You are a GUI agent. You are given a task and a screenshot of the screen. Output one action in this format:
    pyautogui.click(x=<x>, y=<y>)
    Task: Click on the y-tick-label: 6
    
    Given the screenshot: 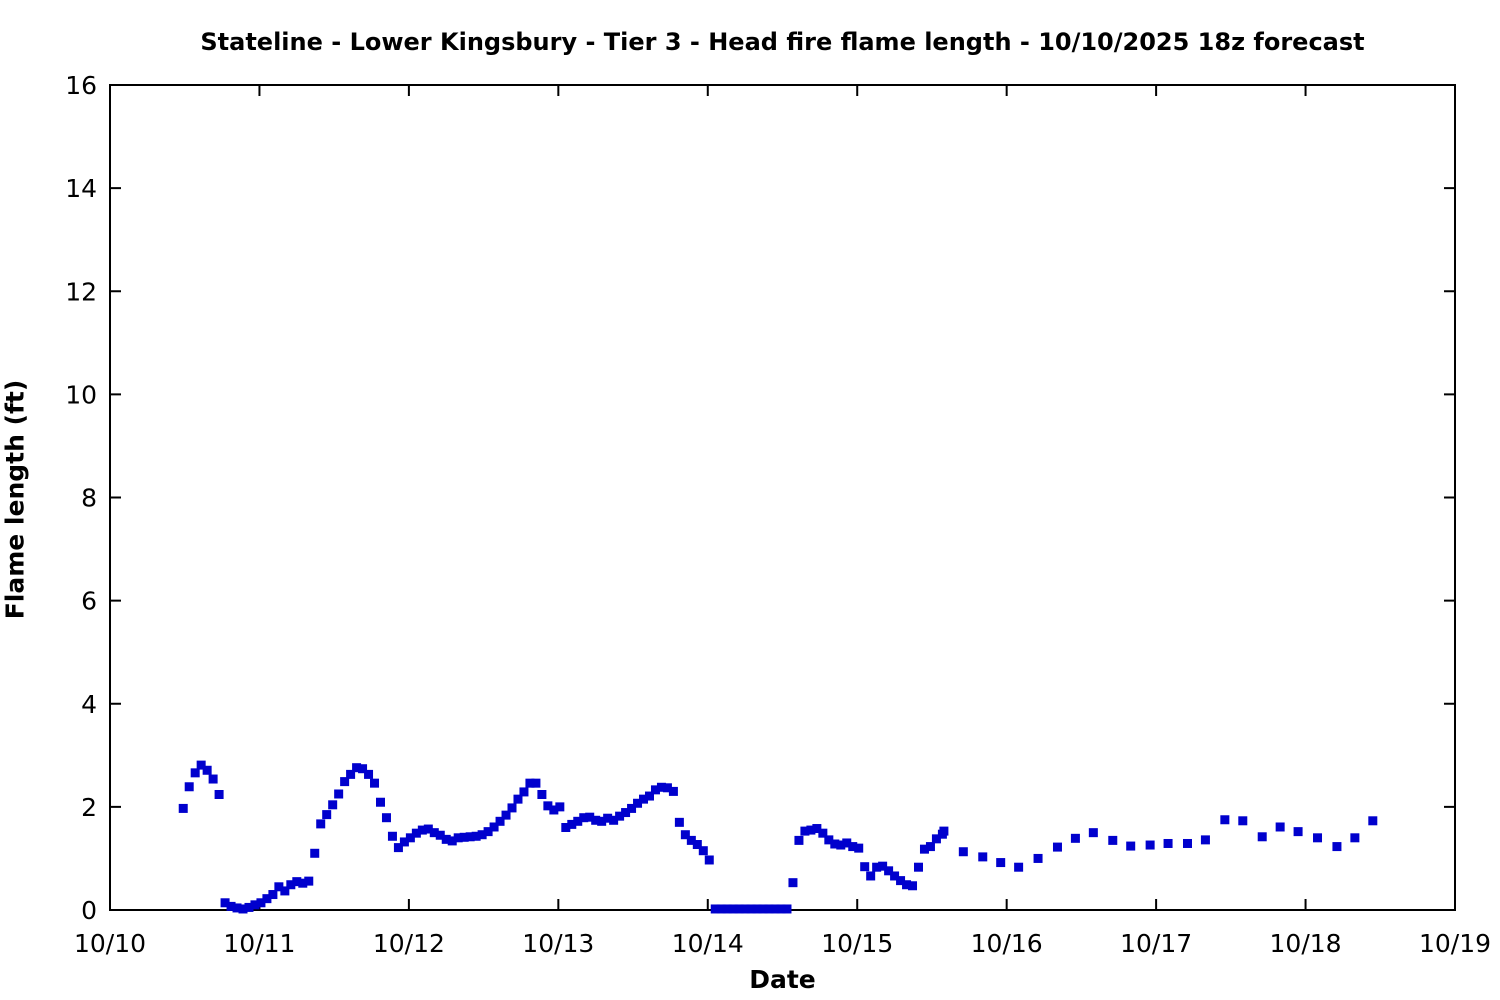 What is the action you would take?
    pyautogui.click(x=89, y=601)
    